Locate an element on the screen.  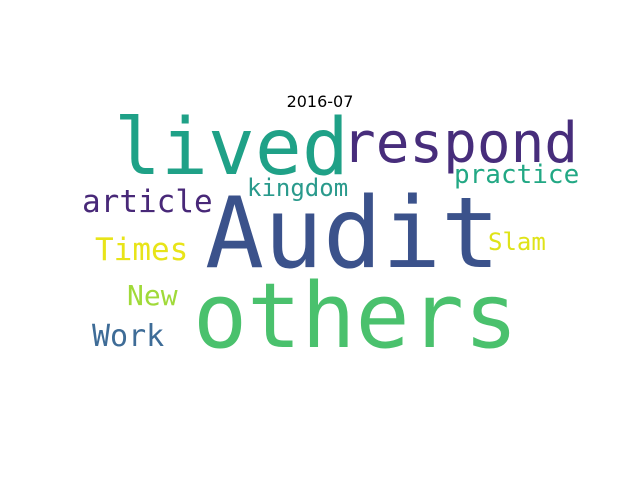
figure-title: 2016-07 is located at coordinates (320, 101).